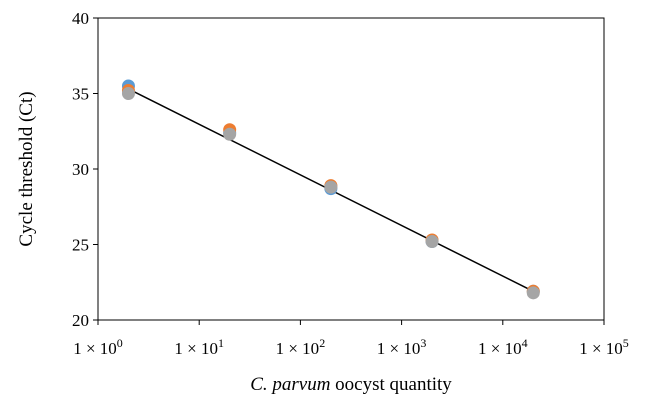 Image resolution: width=646 pixels, height=400 pixels. I want to click on x-tick-label: 1 × 10¹, so click(199, 347).